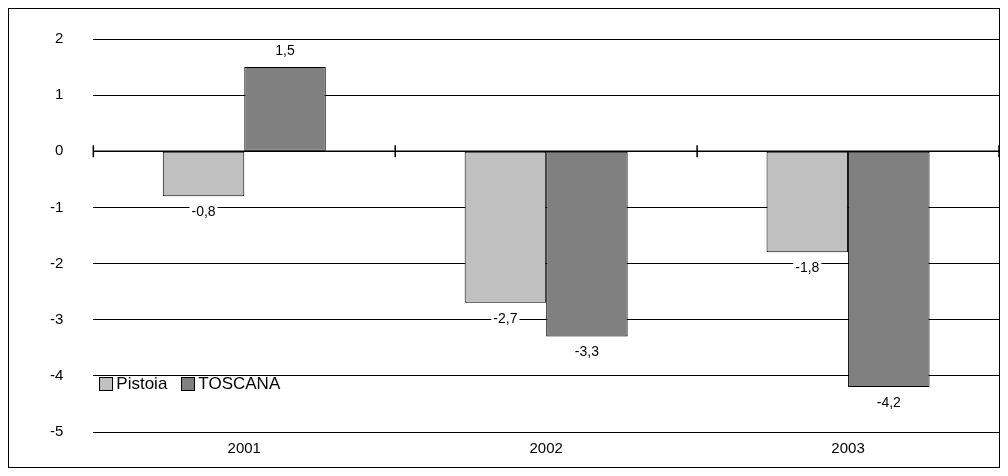  What do you see at coordinates (56, 206) in the screenshot?
I see `y-tick-label: -1` at bounding box center [56, 206].